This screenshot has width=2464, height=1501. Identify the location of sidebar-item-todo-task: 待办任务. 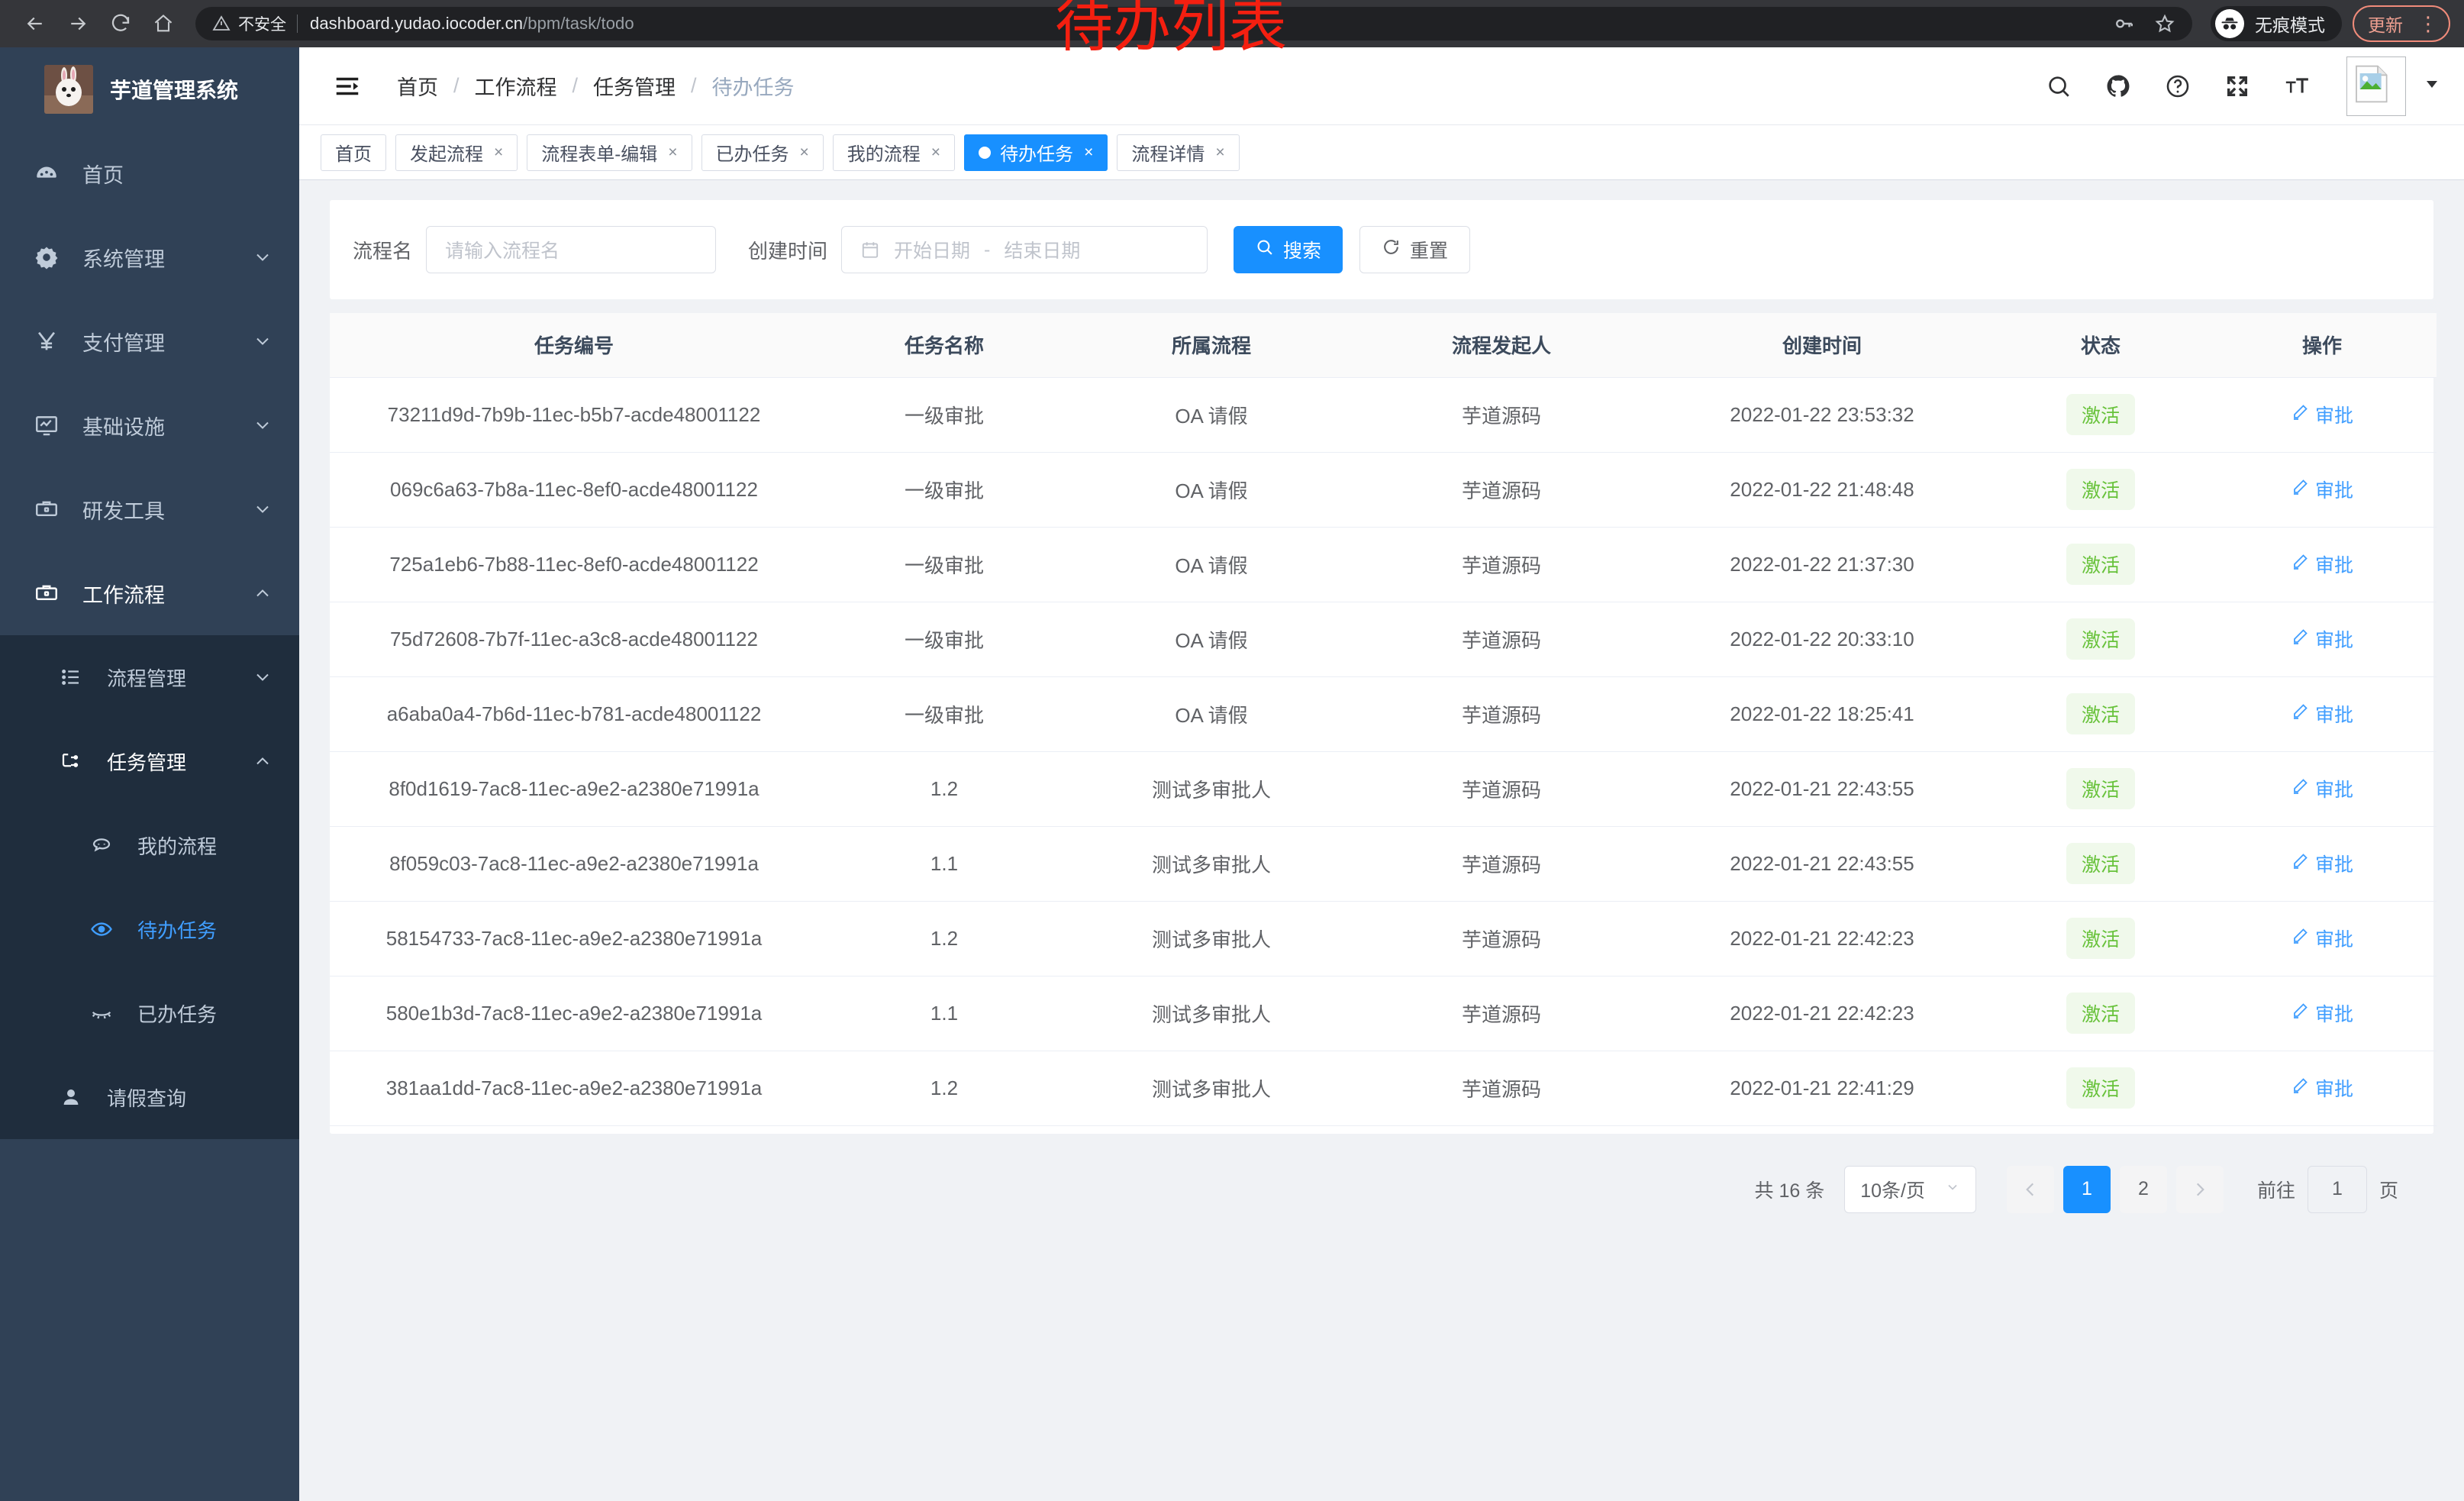
(150, 929).